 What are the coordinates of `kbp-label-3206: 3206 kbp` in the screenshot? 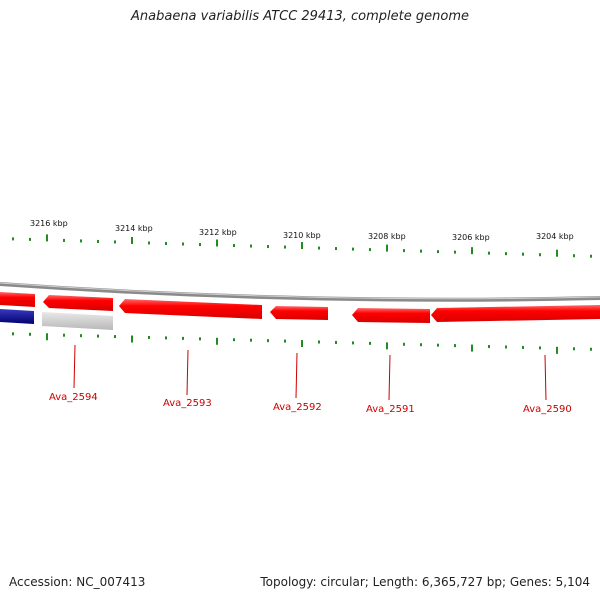 It's located at (471, 237).